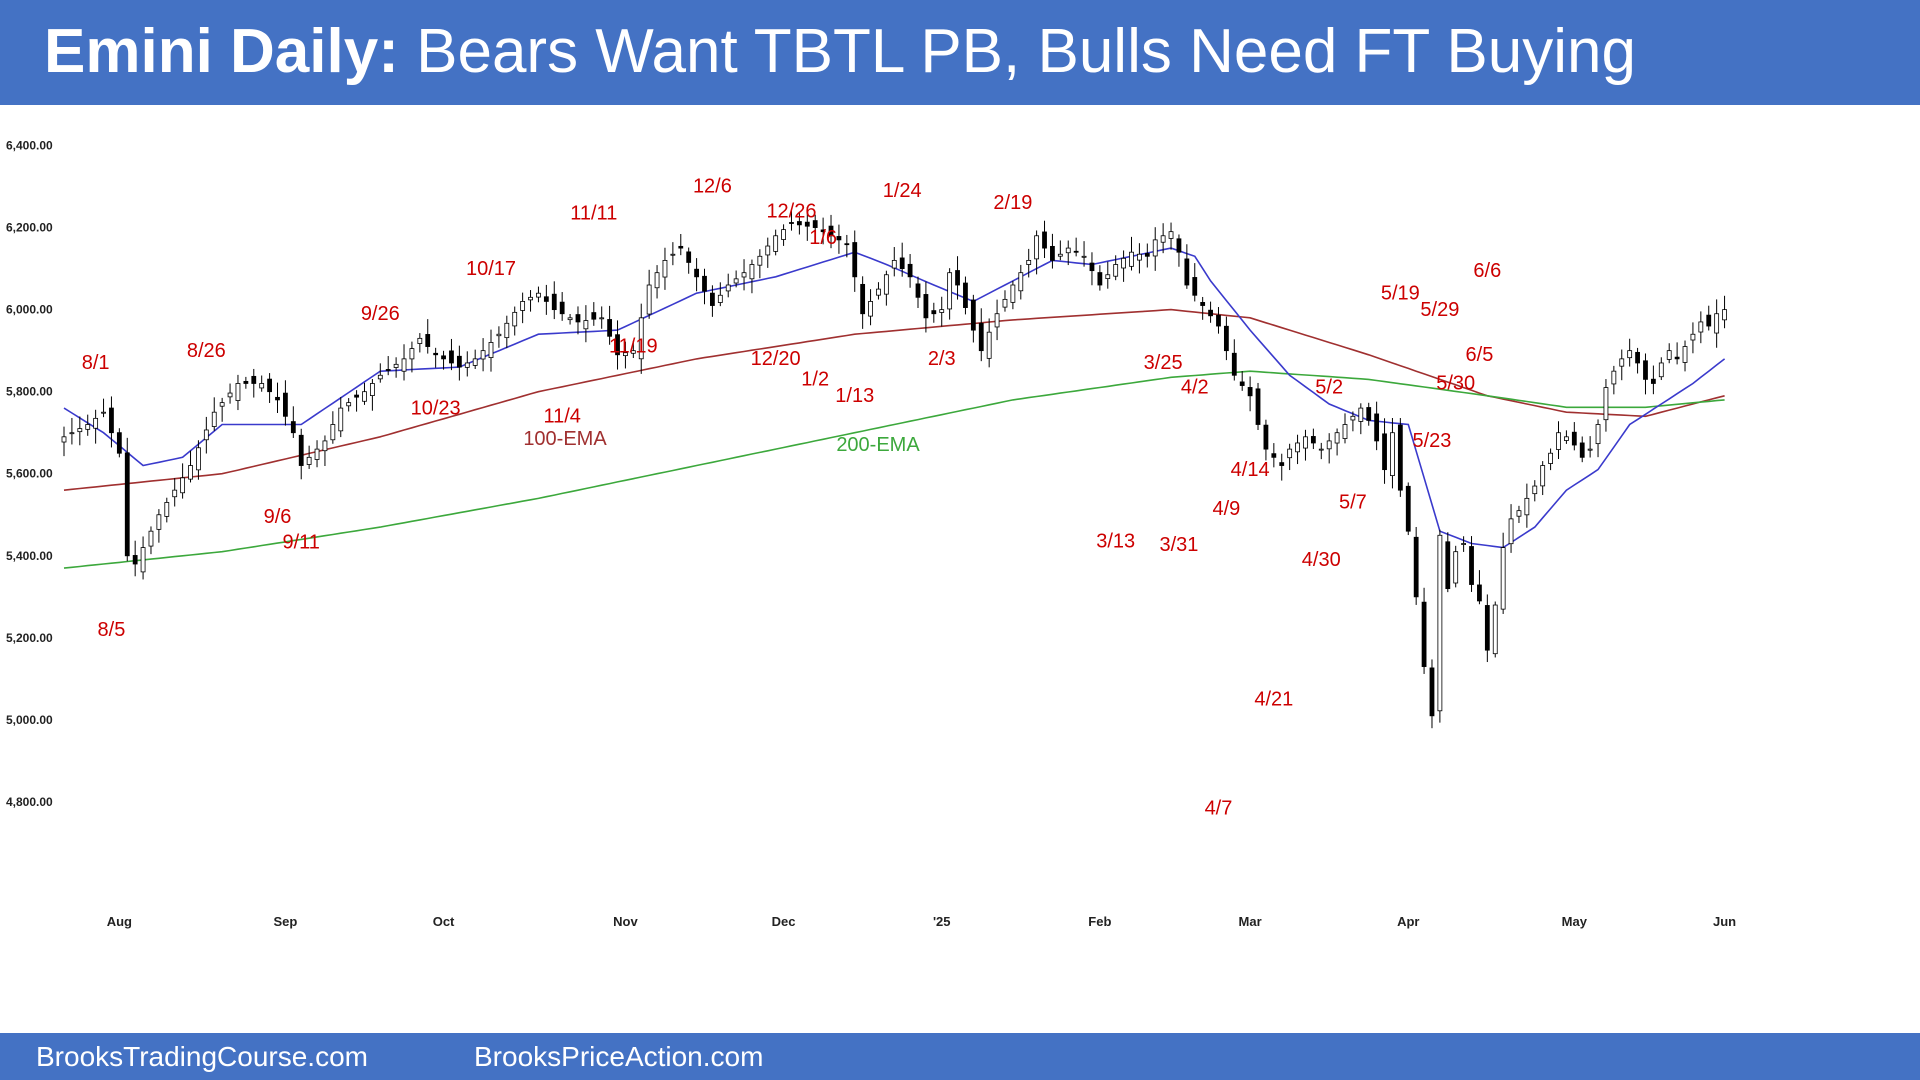 The image size is (1920, 1080). Describe the element at coordinates (1480, 355) in the screenshot. I see `annotation-label: 6/5` at that location.